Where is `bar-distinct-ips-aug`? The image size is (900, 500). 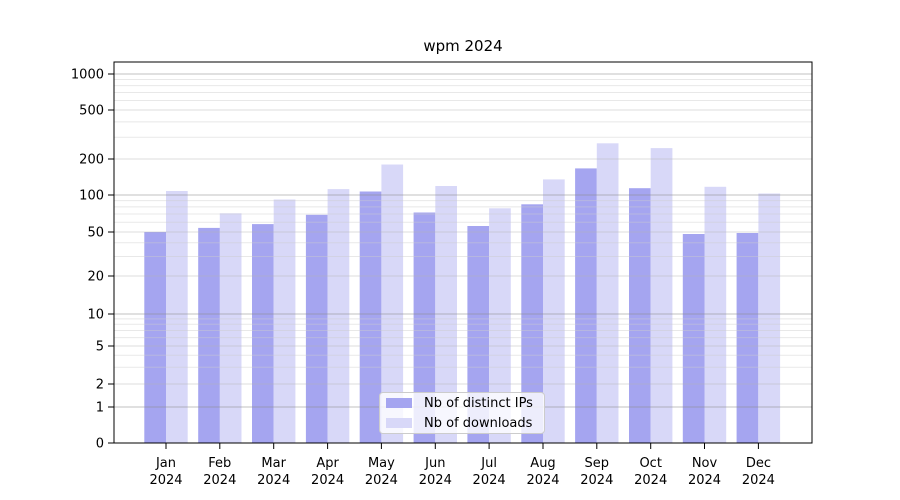
bar-distinct-ips-aug is located at coordinates (532, 323).